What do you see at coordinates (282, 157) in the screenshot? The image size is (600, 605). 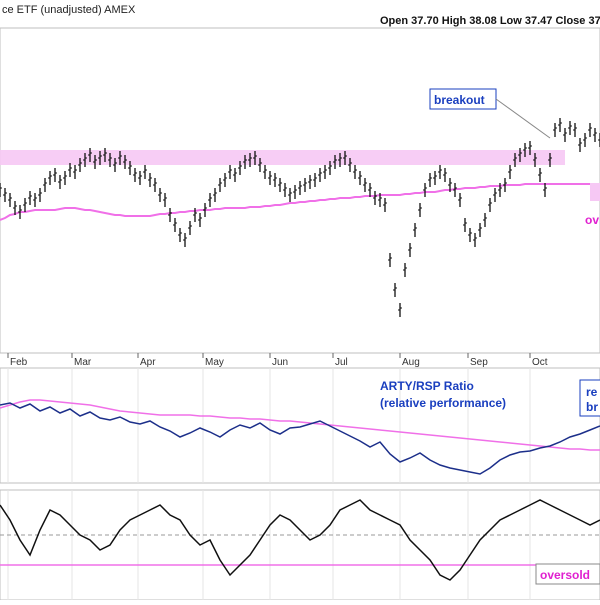 I see `resistance-zone-rect` at bounding box center [282, 157].